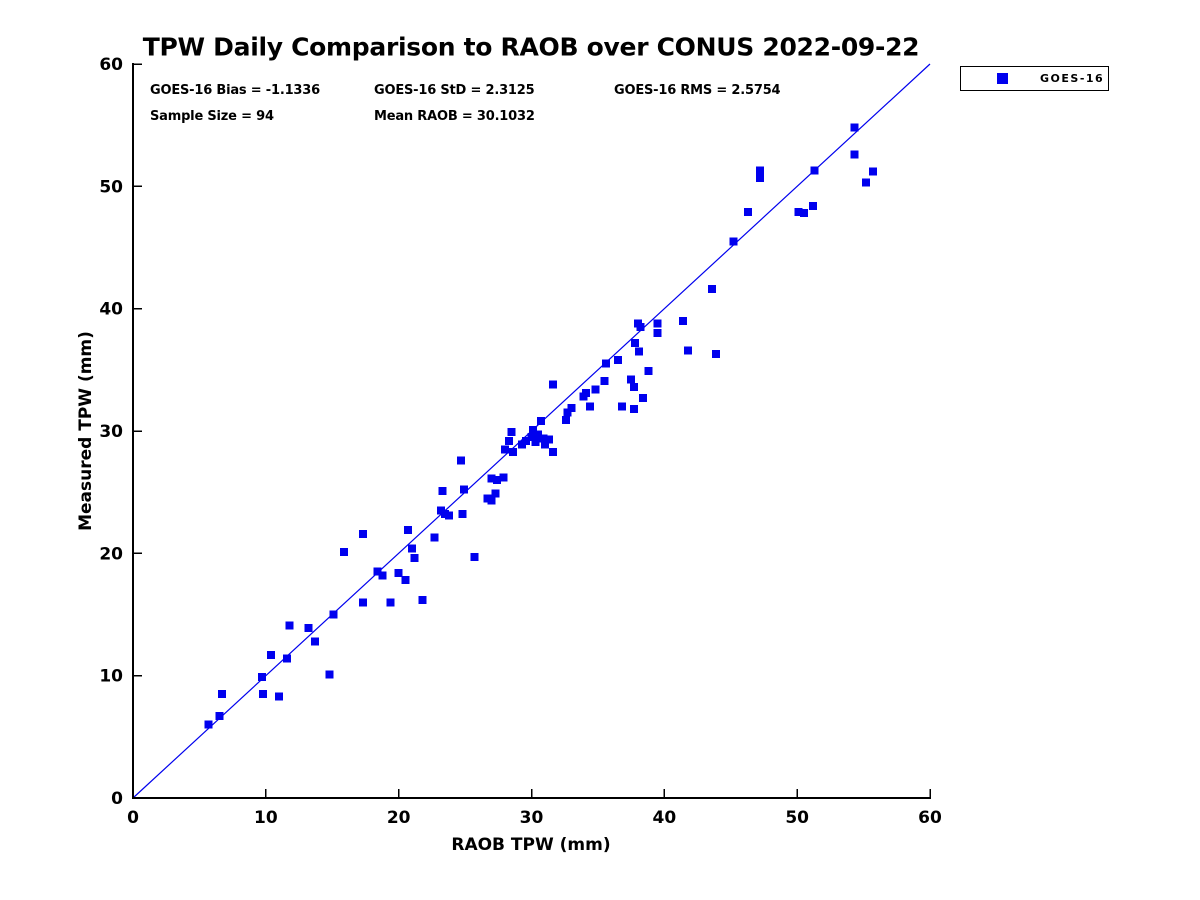 This screenshot has width=1200, height=900. What do you see at coordinates (1002, 78) in the screenshot?
I see `legend-square-marker-icon` at bounding box center [1002, 78].